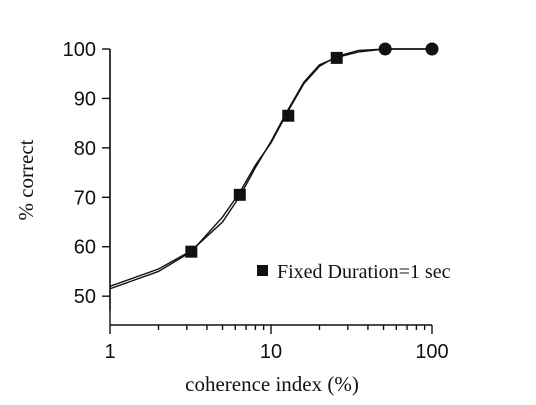 The width and height of the screenshot is (536, 405). Describe the element at coordinates (271, 352) in the screenshot. I see `x-tick-label: 10` at that location.